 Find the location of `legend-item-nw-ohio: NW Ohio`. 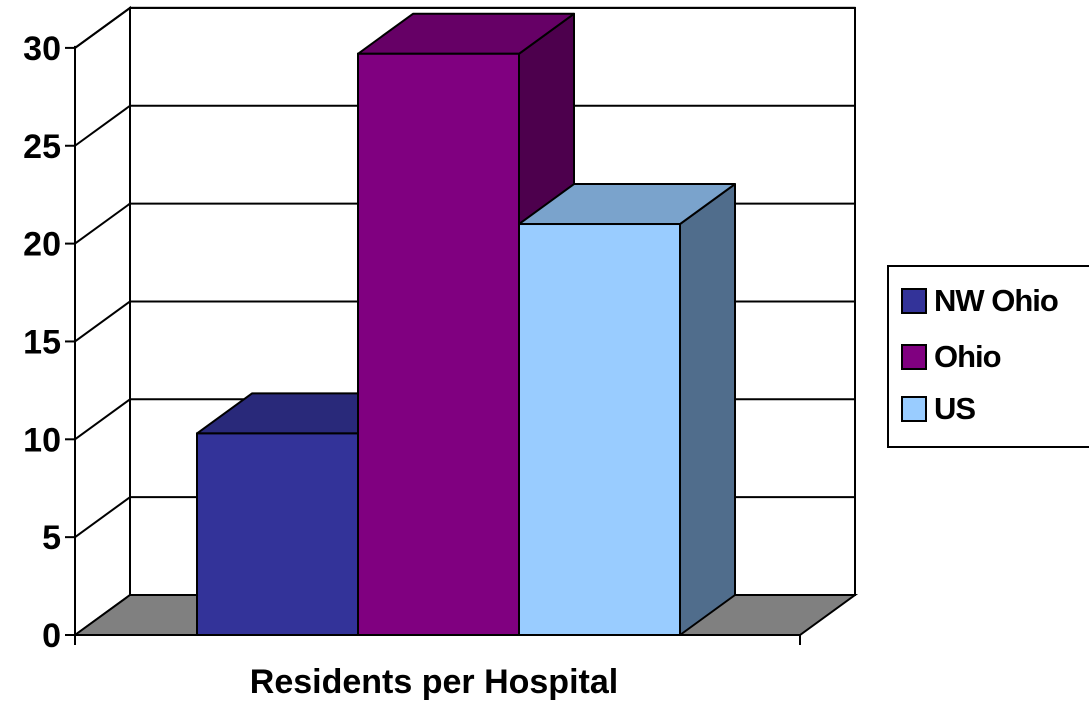

legend-item-nw-ohio: NW Ohio is located at coordinates (980, 301).